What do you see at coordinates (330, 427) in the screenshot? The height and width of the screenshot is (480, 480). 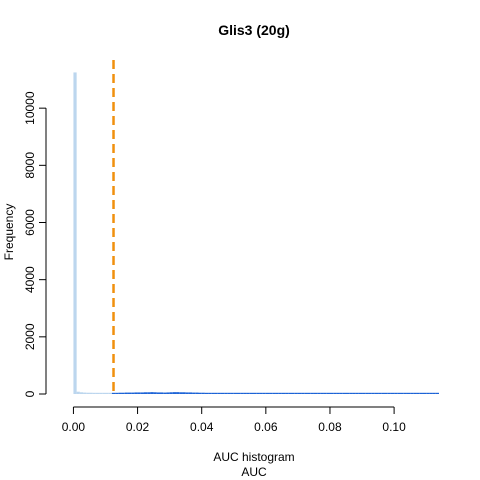 I see `x-tick-label: 0.08` at bounding box center [330, 427].